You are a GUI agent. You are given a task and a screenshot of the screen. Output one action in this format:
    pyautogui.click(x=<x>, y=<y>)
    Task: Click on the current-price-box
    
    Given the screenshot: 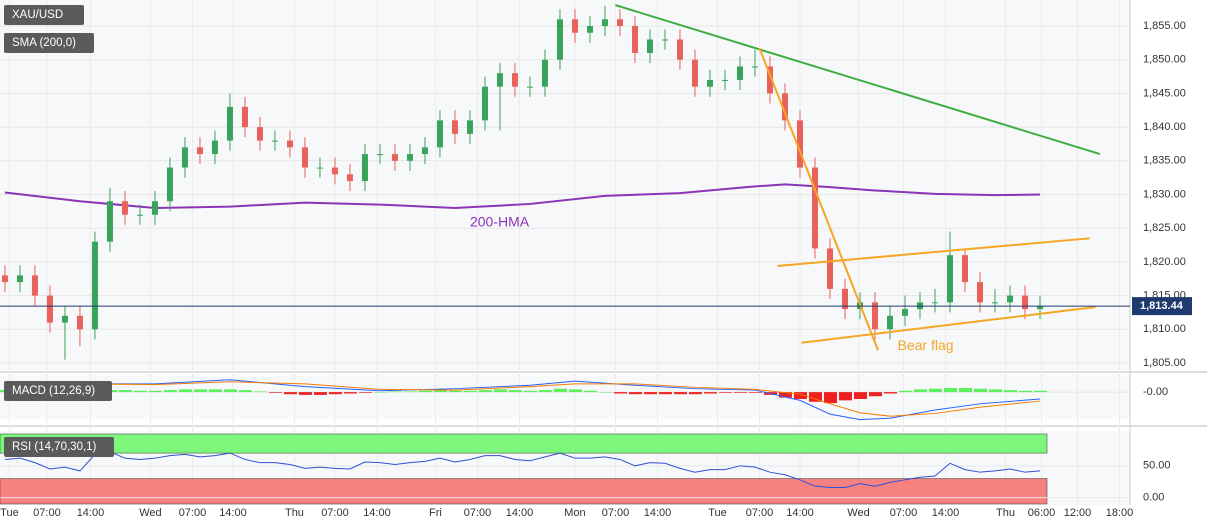 What is the action you would take?
    pyautogui.click(x=1162, y=306)
    